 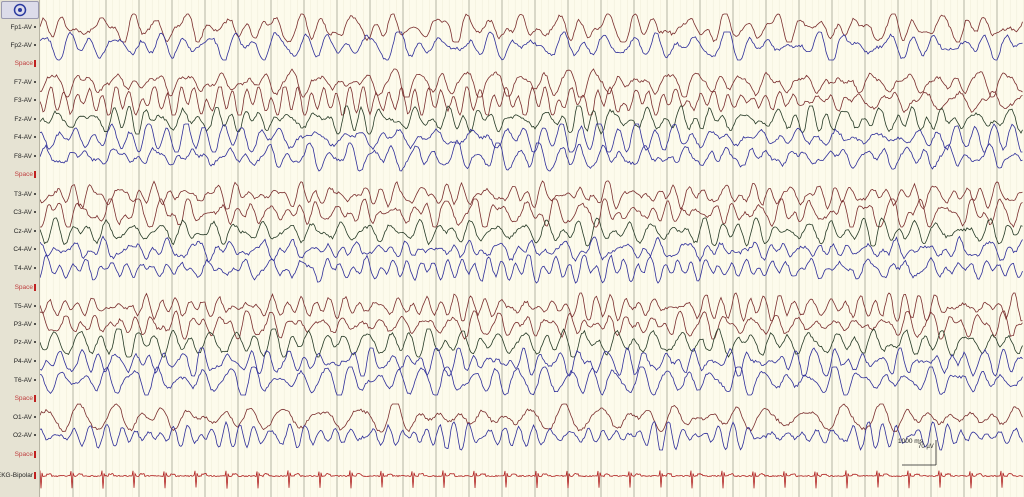 I want to click on trace-c4-av, so click(x=531, y=249).